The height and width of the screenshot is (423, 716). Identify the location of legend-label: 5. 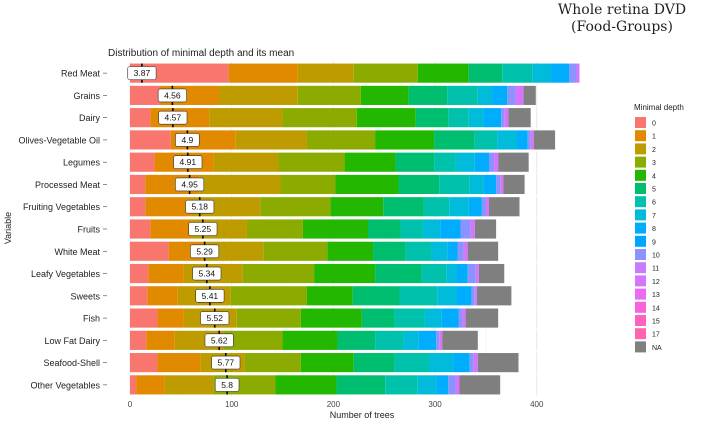
(654, 190).